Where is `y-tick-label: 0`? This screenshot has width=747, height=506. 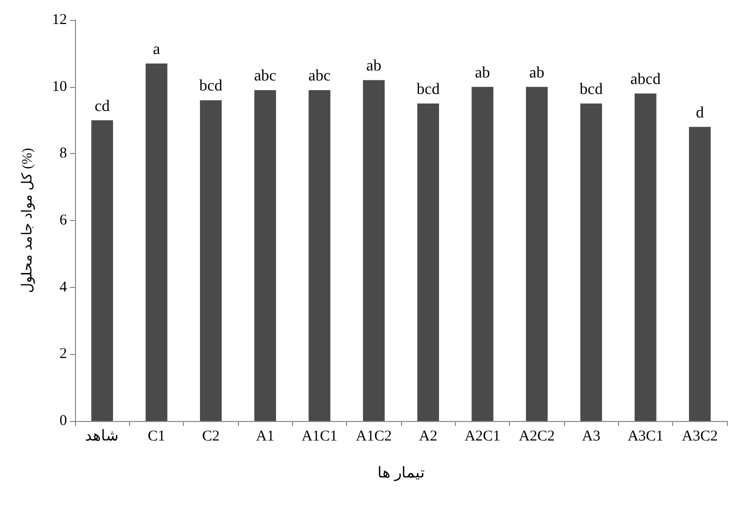 y-tick-label: 0 is located at coordinates (63, 421).